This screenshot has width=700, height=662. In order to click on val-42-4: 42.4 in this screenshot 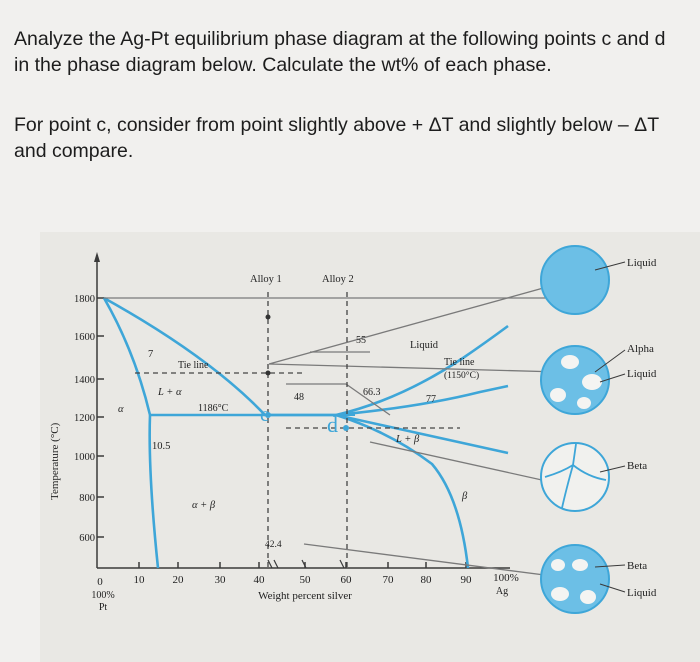, I will do `click(273, 545)`.